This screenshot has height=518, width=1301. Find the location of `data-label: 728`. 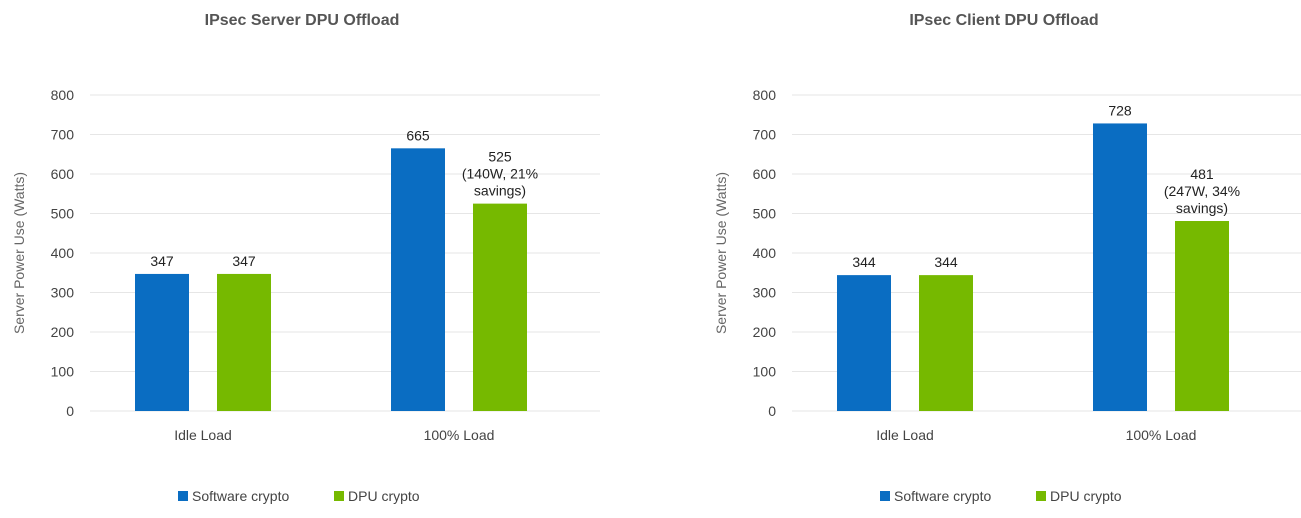

data-label: 728 is located at coordinates (1120, 110).